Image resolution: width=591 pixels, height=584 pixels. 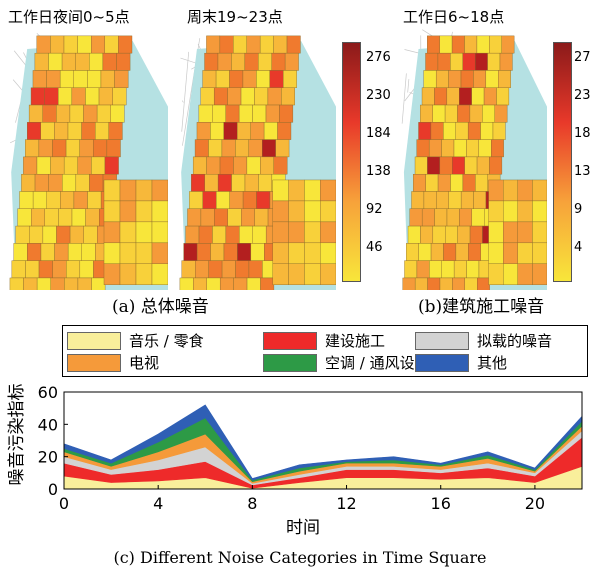 What do you see at coordinates (378, 133) in the screenshot?
I see `colorbar-a-tick: 184` at bounding box center [378, 133].